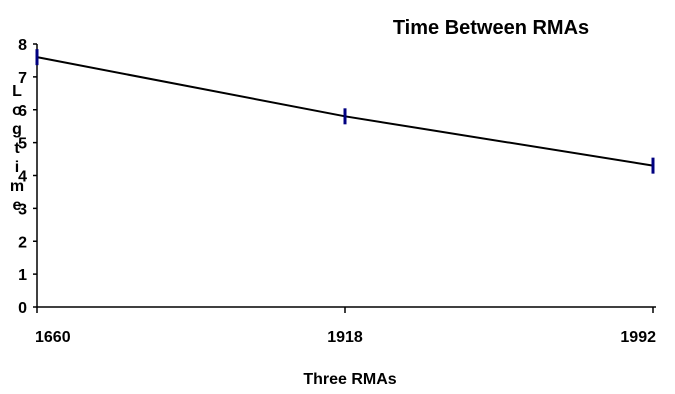 The width and height of the screenshot is (675, 394). What do you see at coordinates (17, 205) in the screenshot?
I see `y-axis-label-char: e` at bounding box center [17, 205].